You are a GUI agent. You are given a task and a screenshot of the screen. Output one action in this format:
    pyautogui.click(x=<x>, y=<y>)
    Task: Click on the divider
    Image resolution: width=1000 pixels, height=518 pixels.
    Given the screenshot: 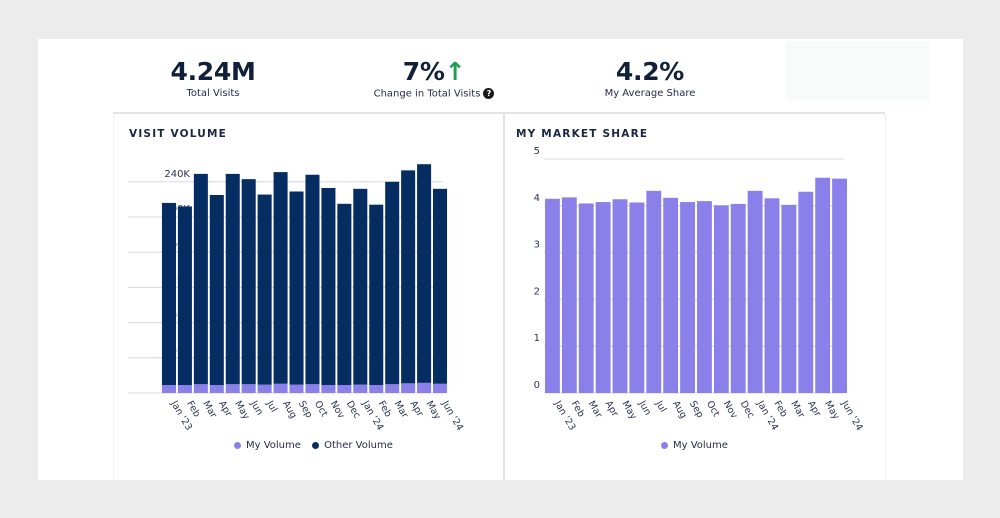 What is the action you would take?
    pyautogui.click(x=113, y=297)
    